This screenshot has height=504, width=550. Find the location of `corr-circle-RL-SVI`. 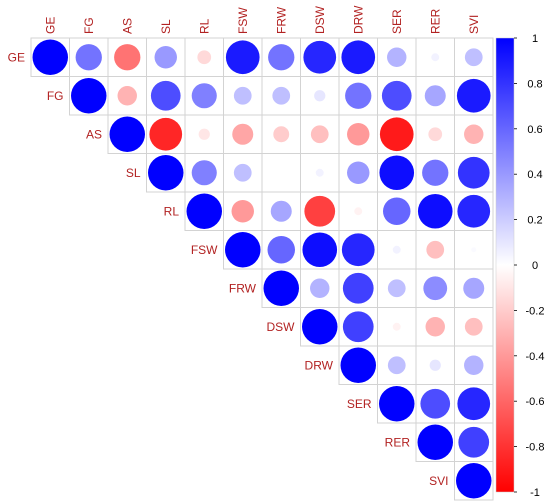

corr-circle-RL-SVI is located at coordinates (474, 211).